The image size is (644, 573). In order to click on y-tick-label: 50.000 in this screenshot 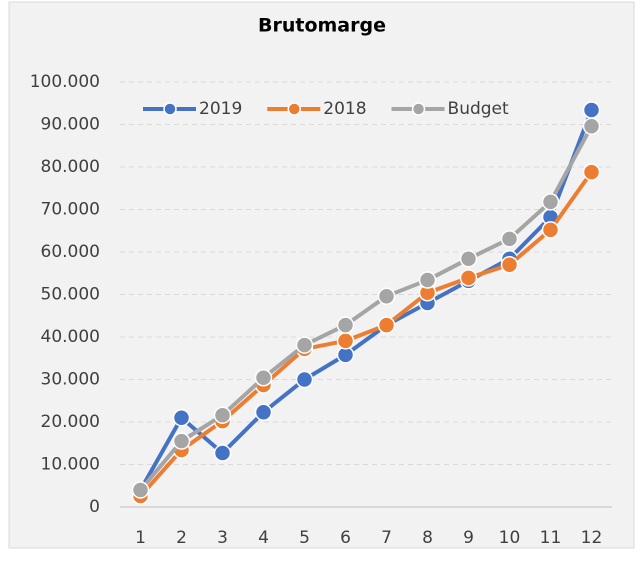, I will do `click(70, 295)`.